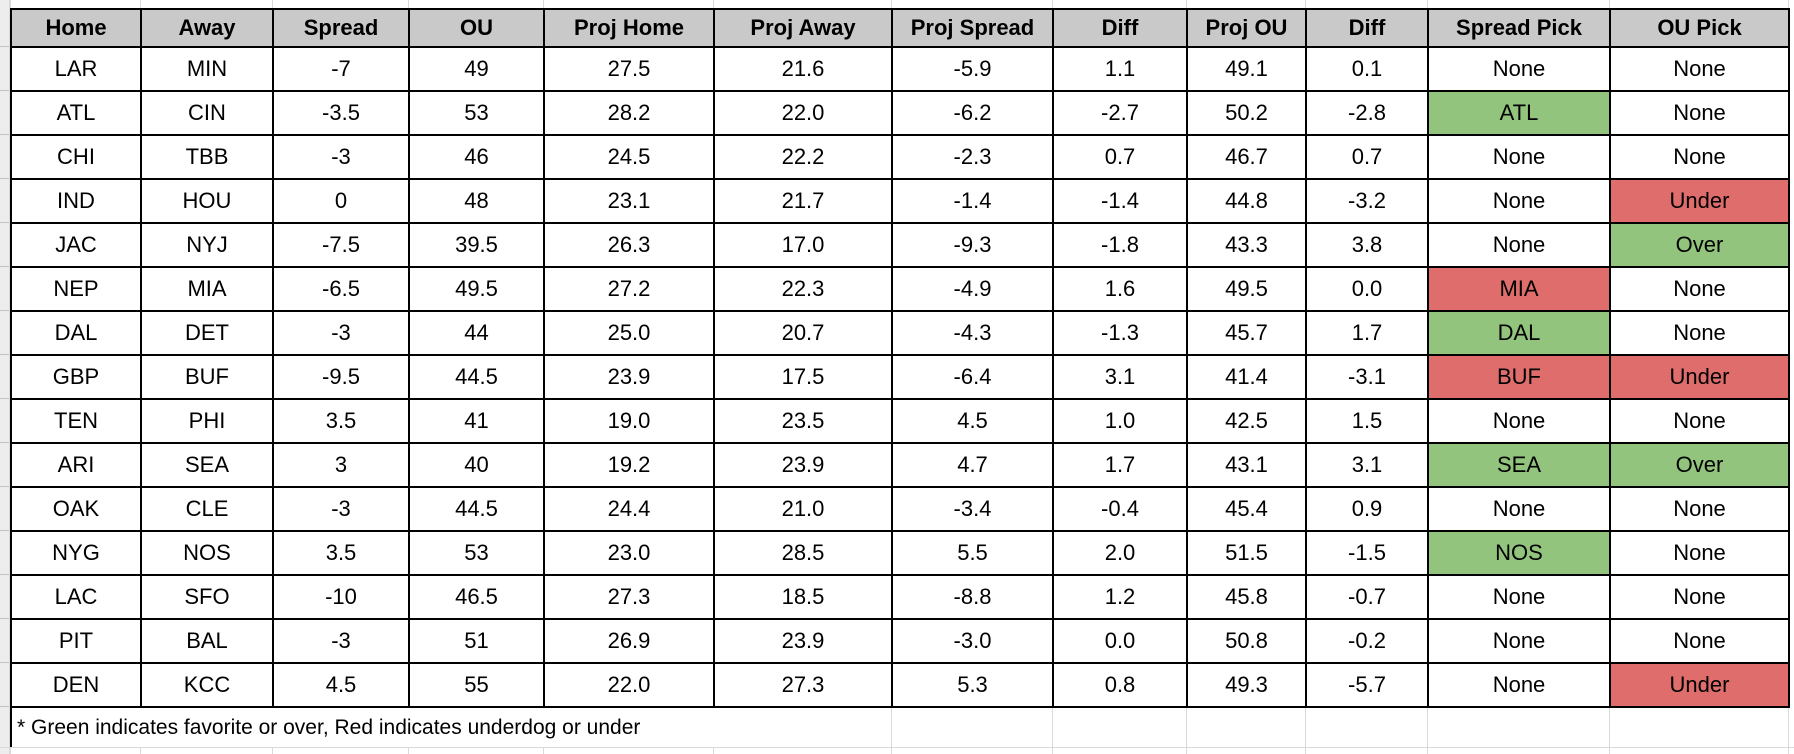 The width and height of the screenshot is (1794, 754). I want to click on cell-ou: 44.5, so click(476, 509).